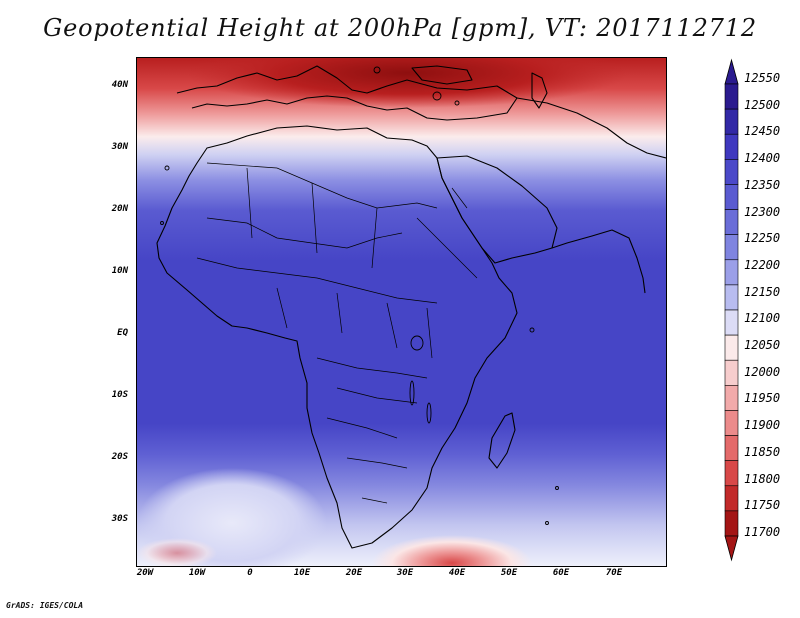  What do you see at coordinates (762, 78) in the screenshot?
I see `colorbar-label: 12550` at bounding box center [762, 78].